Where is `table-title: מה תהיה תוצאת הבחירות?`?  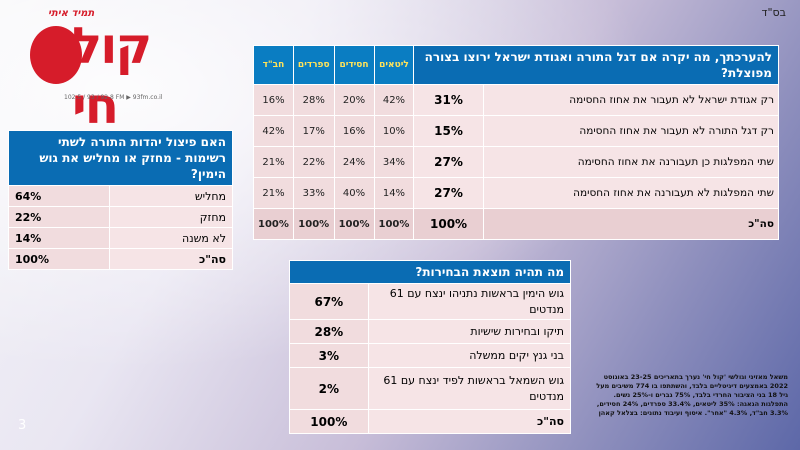 table-title: מה תהיה תוצאת הבחירות? is located at coordinates (430, 272).